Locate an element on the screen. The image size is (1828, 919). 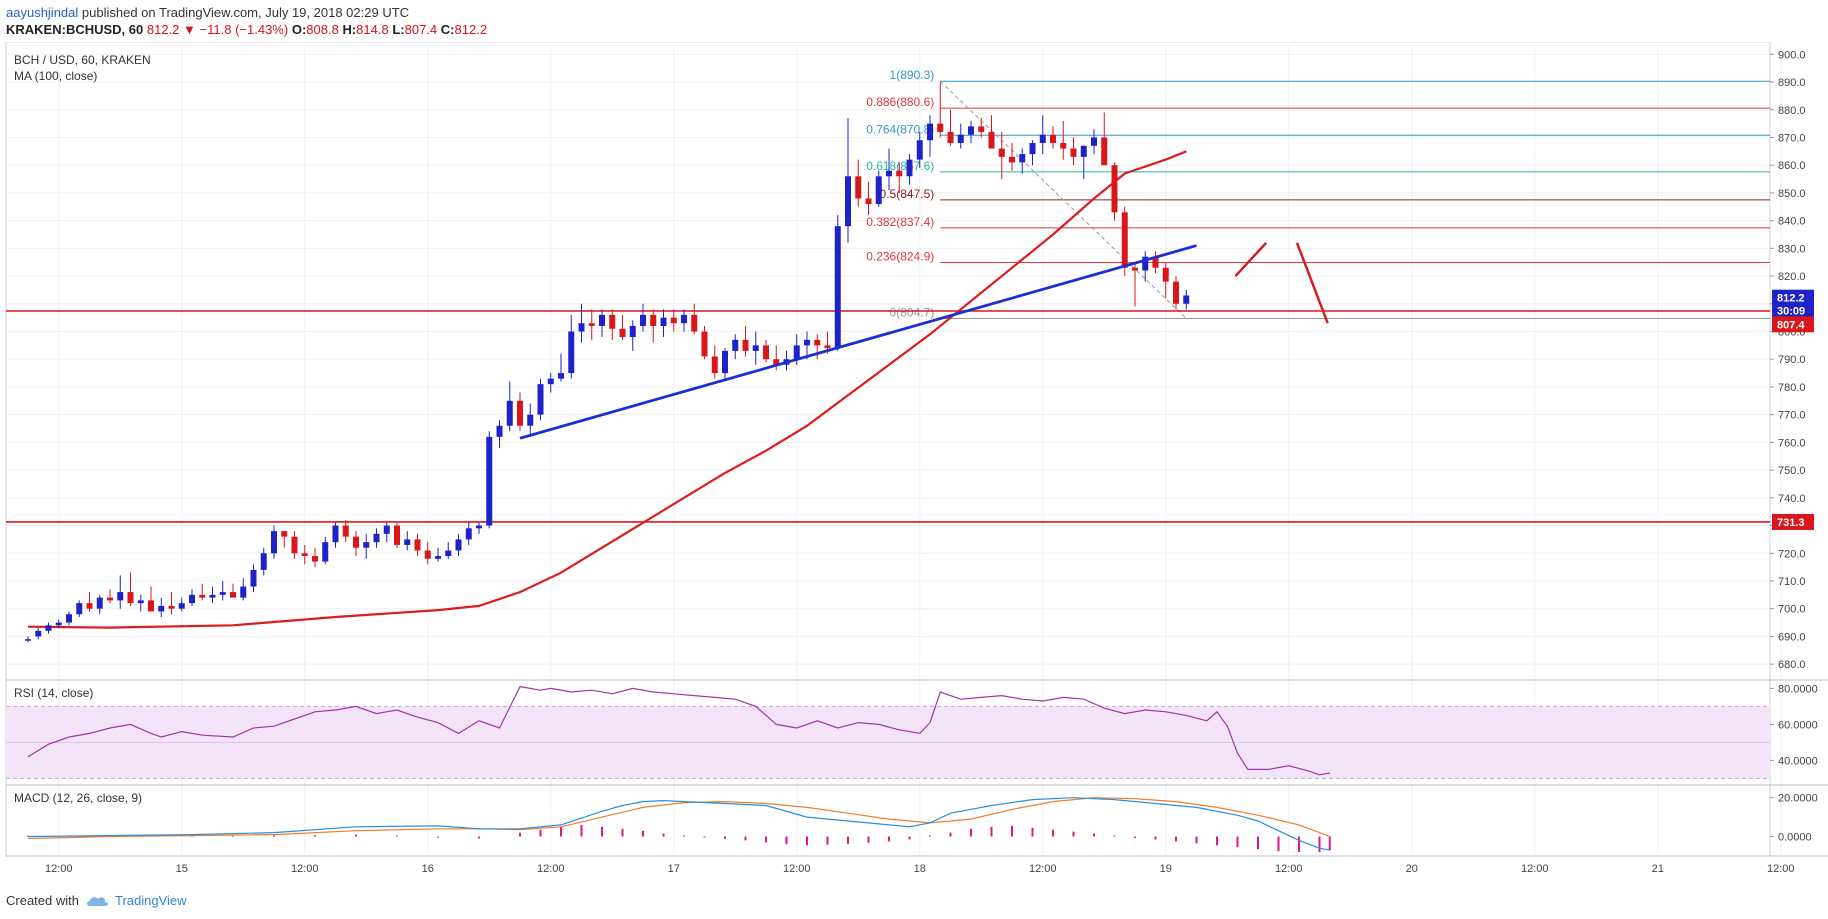
rsi-tick-label-2: 40.0000 is located at coordinates (1798, 761).